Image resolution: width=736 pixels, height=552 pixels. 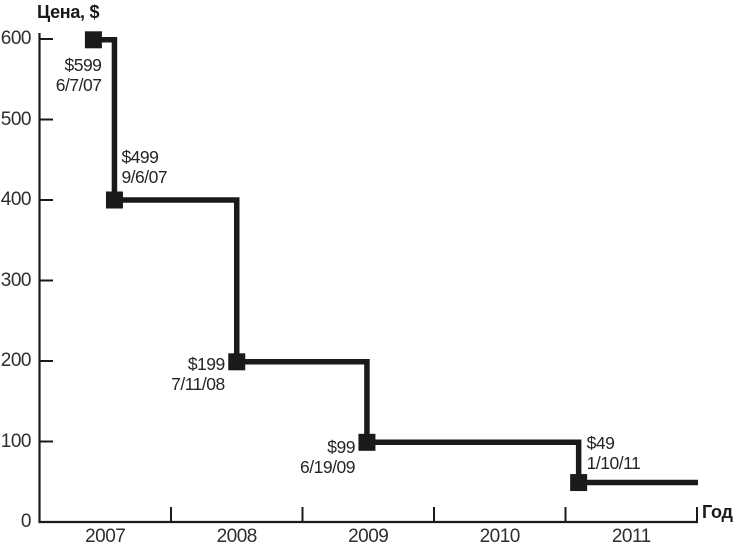 What do you see at coordinates (600, 442) in the screenshot?
I see `annotation-price: $49` at bounding box center [600, 442].